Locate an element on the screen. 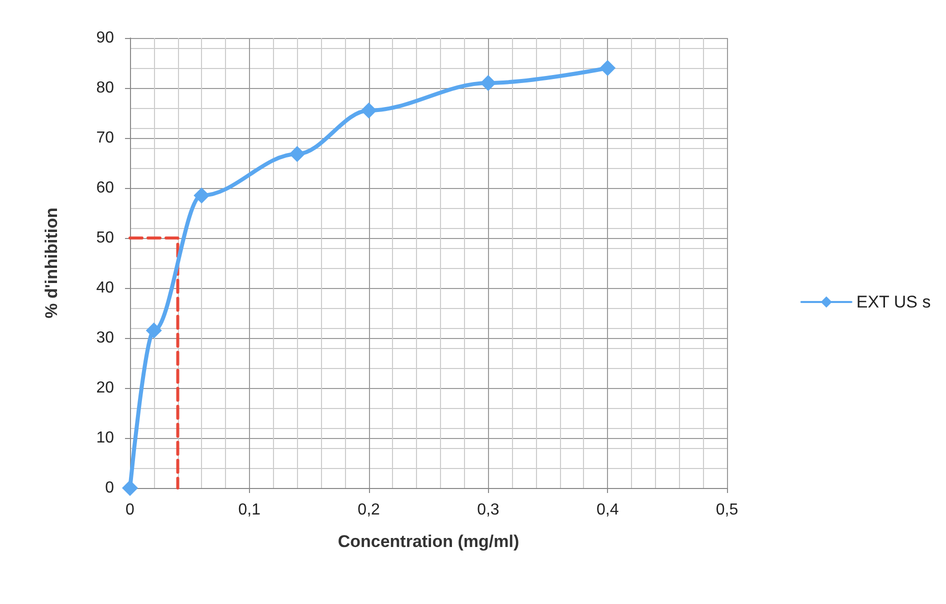 The height and width of the screenshot is (604, 946). x-tick-label: 0,5 is located at coordinates (727, 510).